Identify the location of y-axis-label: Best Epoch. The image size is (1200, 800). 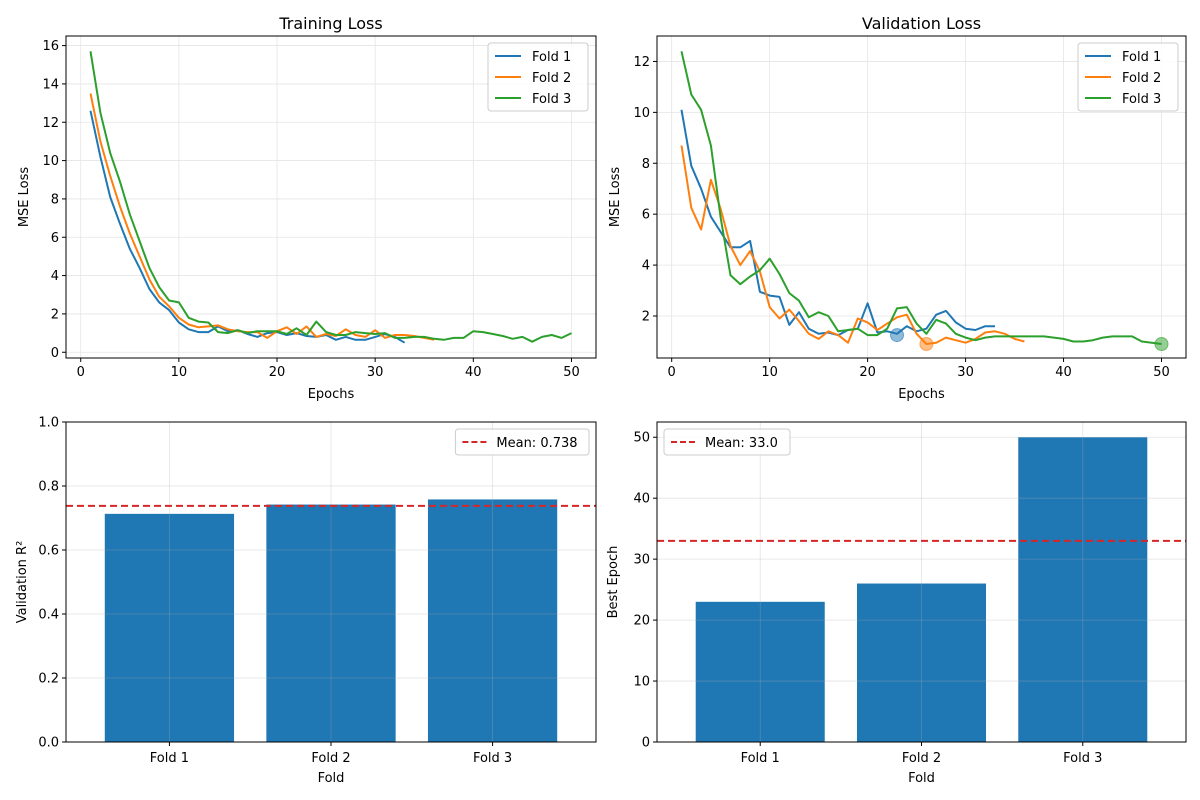
(613, 582).